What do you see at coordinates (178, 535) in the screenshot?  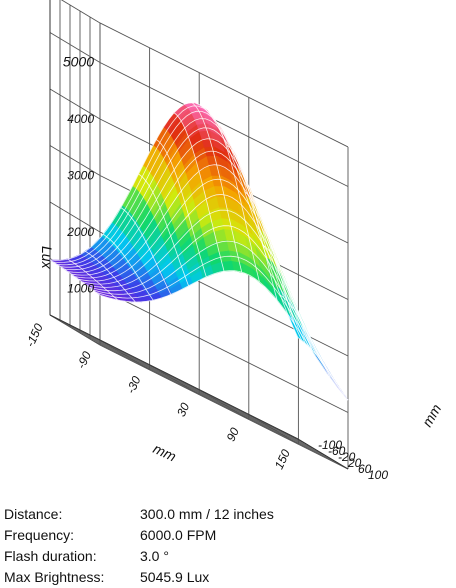 I see `info-value: 6000.0 FPM` at bounding box center [178, 535].